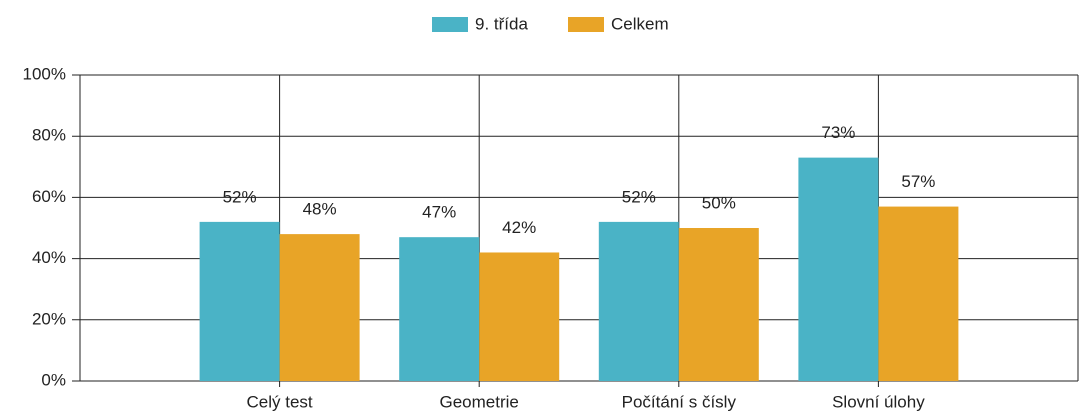 The height and width of the screenshot is (414, 1079). Describe the element at coordinates (679, 401) in the screenshot. I see `x-tick-label: Počítání s čísly` at that location.